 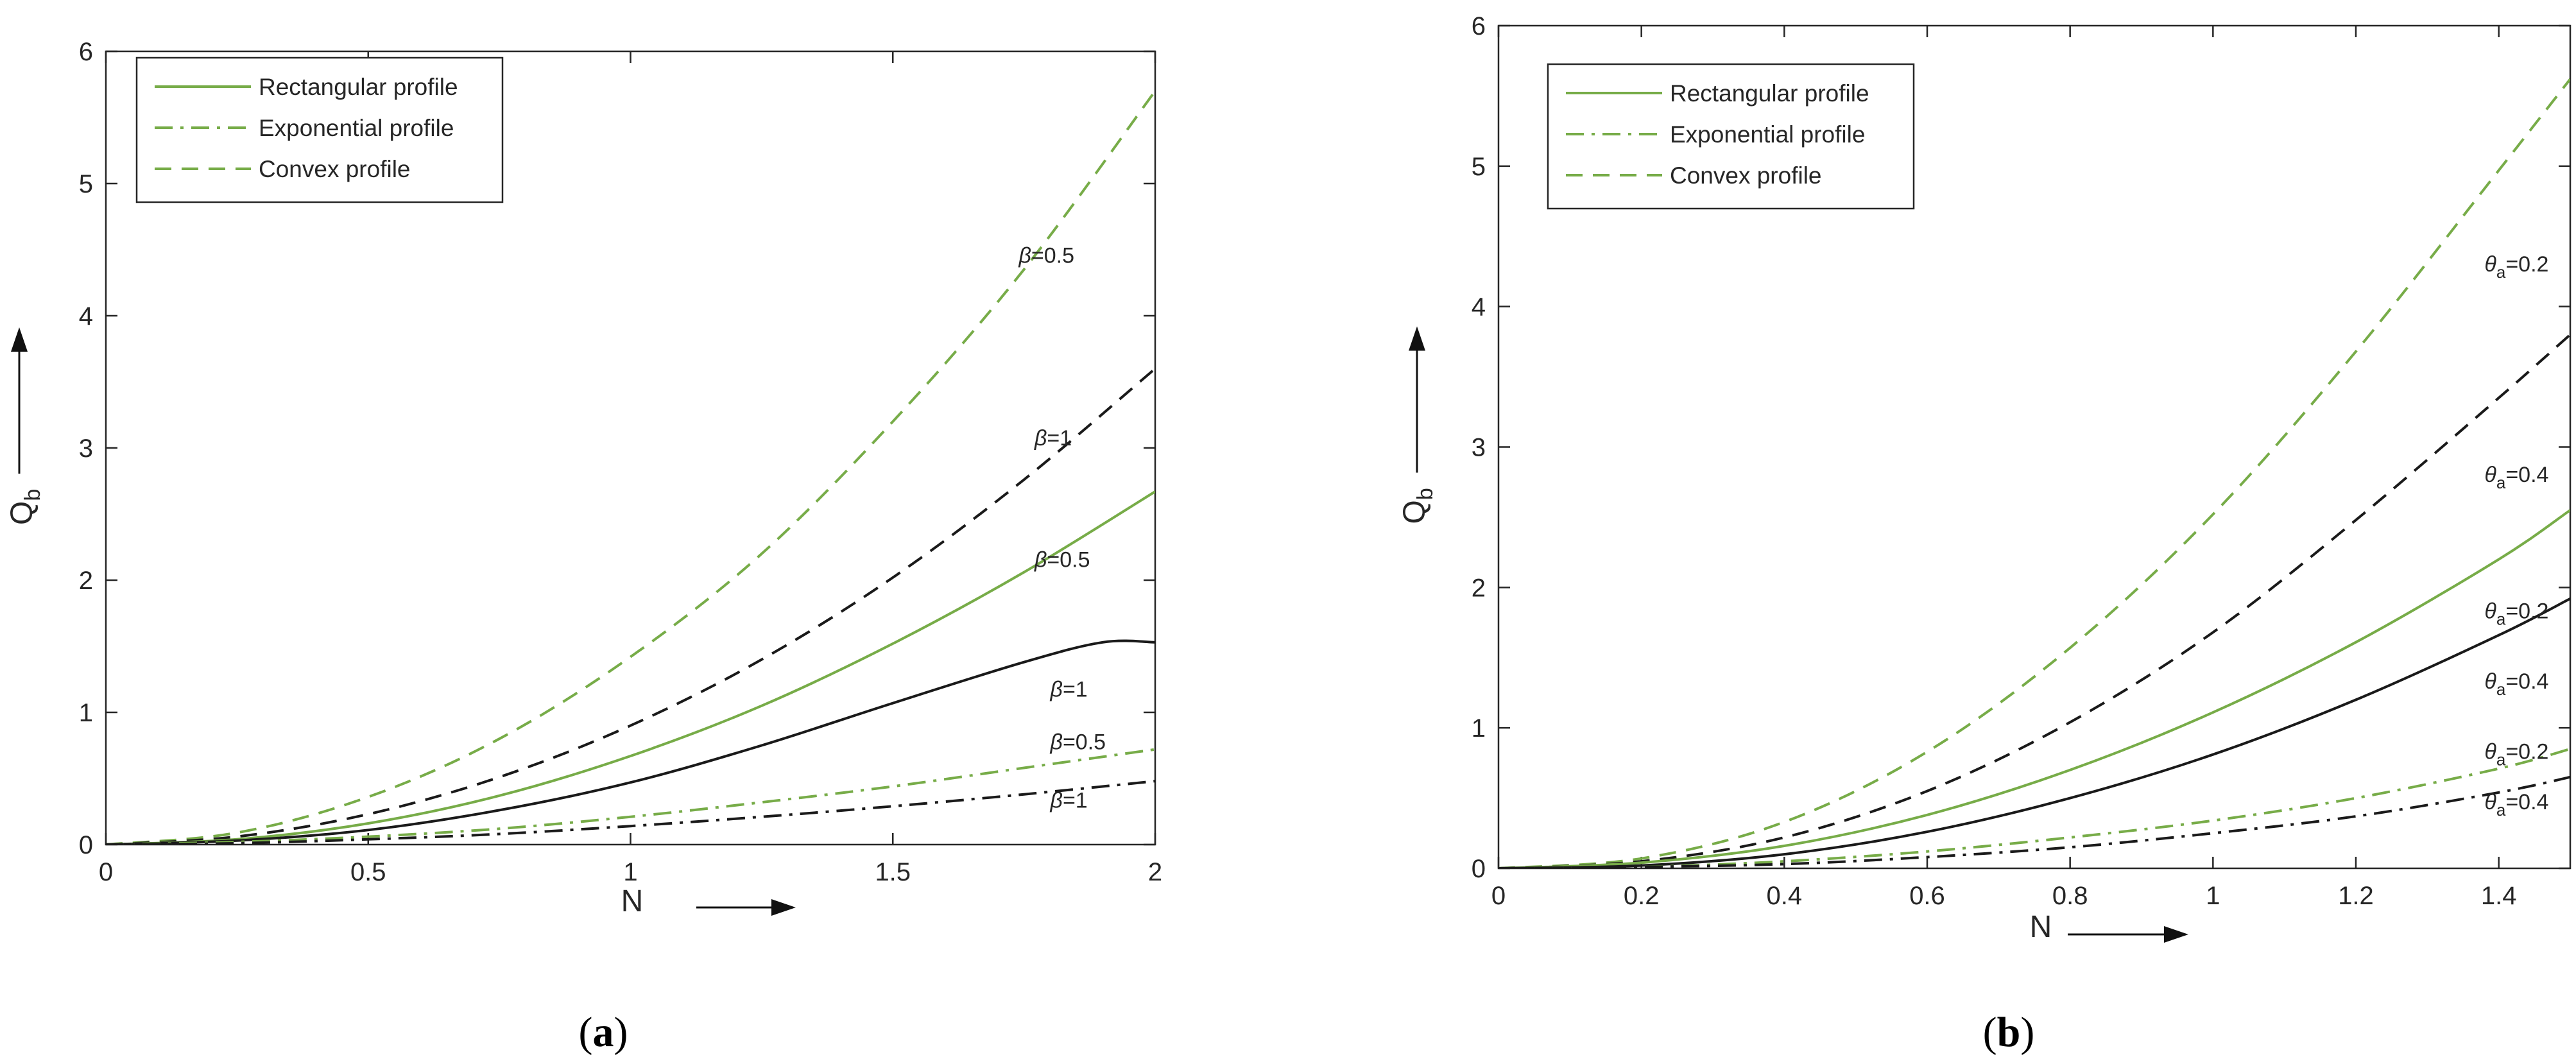 What do you see at coordinates (893, 872) in the screenshot?
I see `x-tick-label: 1.5` at bounding box center [893, 872].